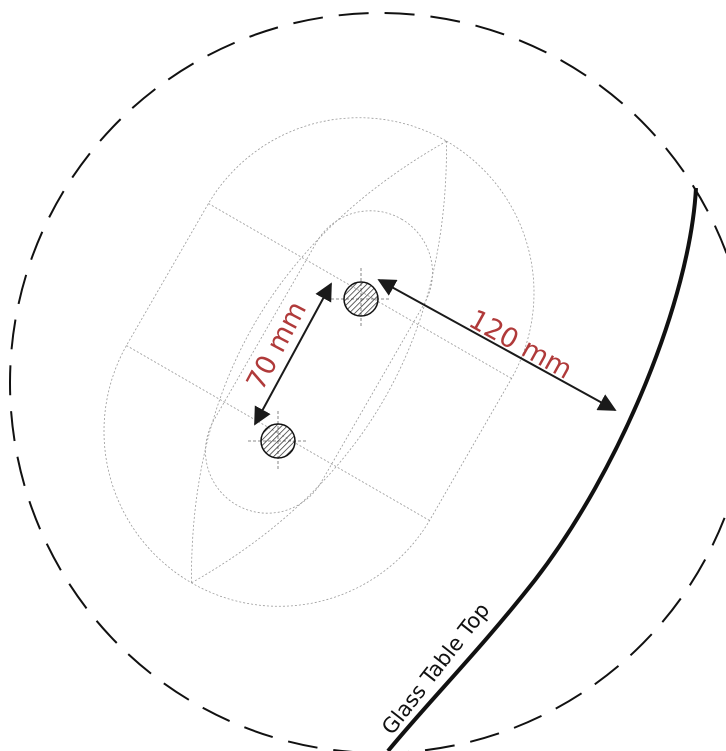  Describe the element at coordinates (277, 345) in the screenshot. I see `dimension-label-bolt-spacing: 70 mm` at that location.